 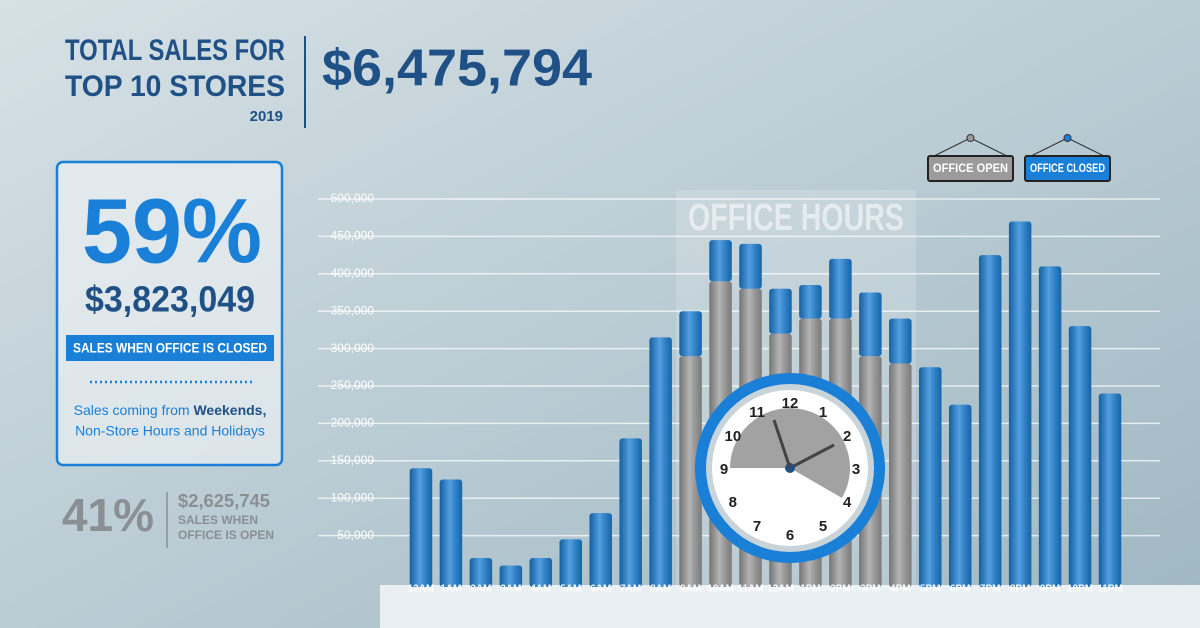 What do you see at coordinates (457, 69) in the screenshot?
I see `total-sales: $6,475,794` at bounding box center [457, 69].